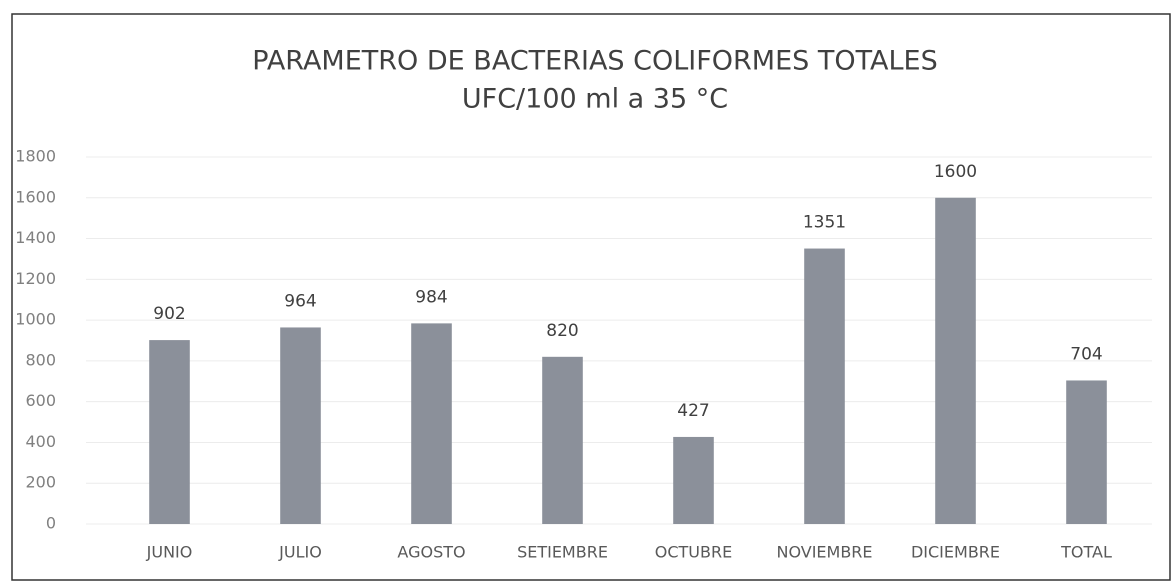 This screenshot has height=585, width=1176. Describe the element at coordinates (955, 172) in the screenshot. I see `value-label: 1600` at that location.